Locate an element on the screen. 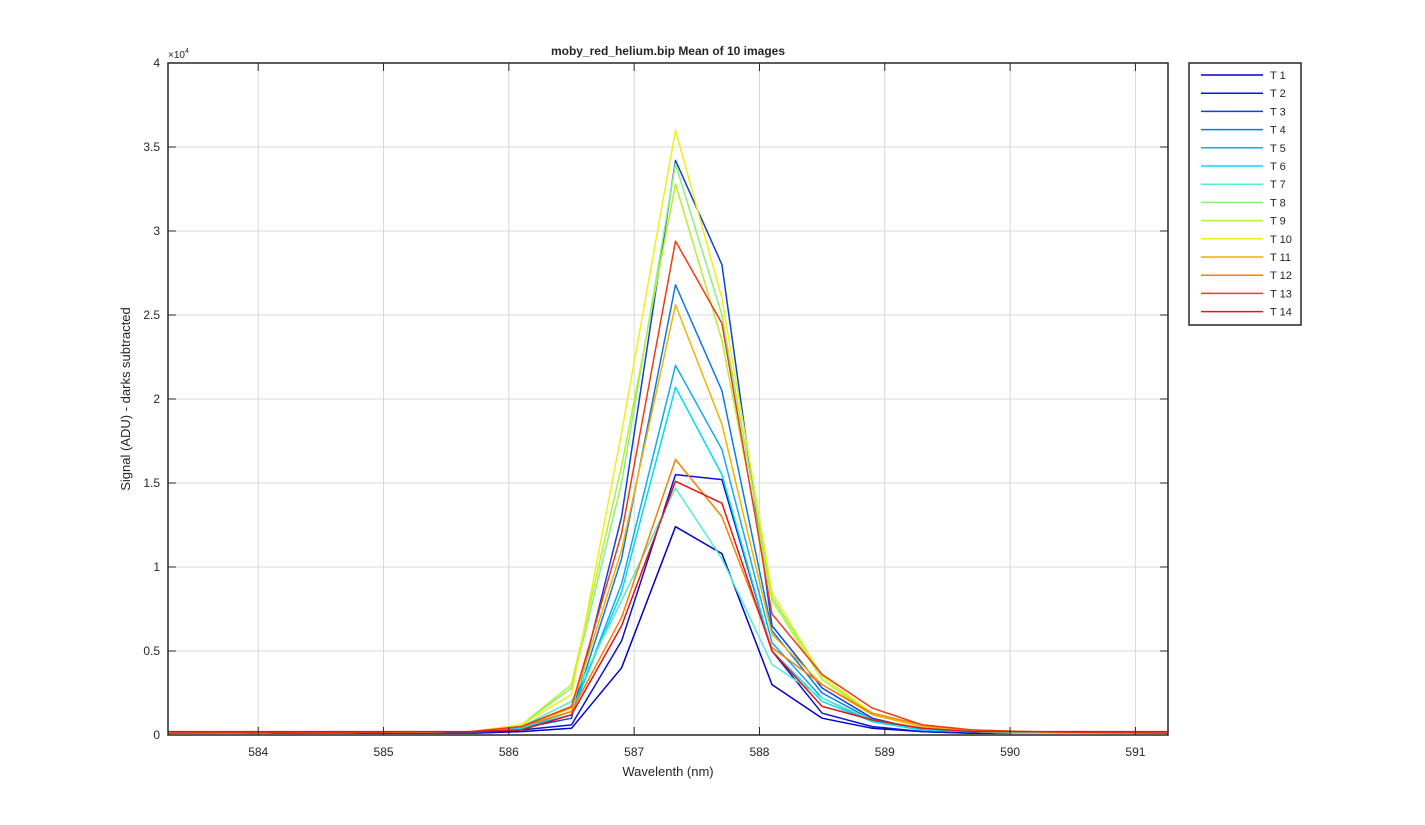 The image size is (1425, 825). legend-label: T 11 is located at coordinates (1280, 258).